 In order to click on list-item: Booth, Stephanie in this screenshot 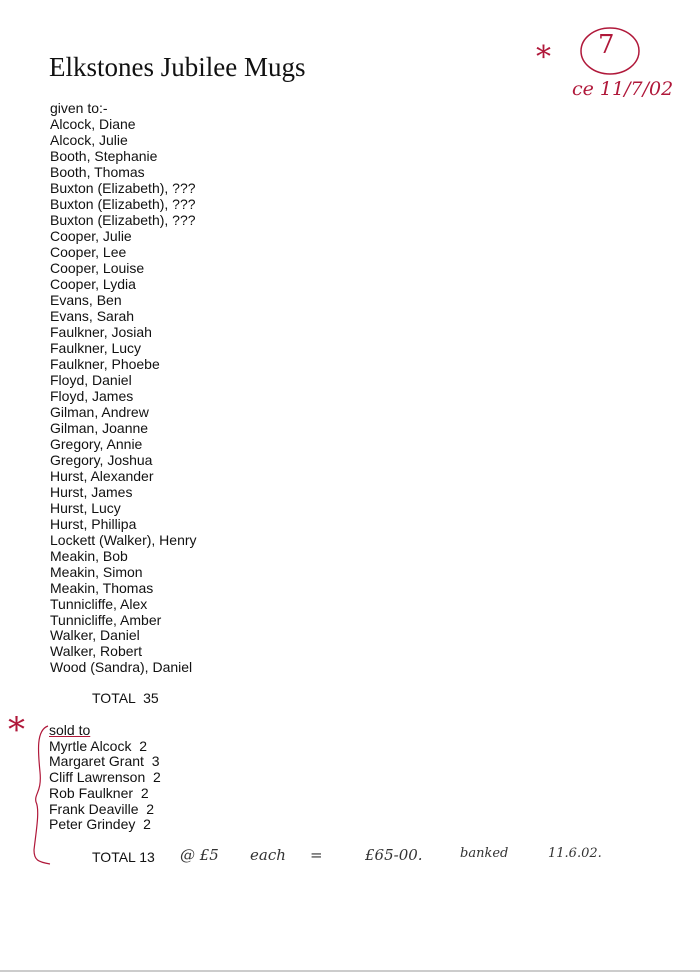, I will do `click(104, 155)`.